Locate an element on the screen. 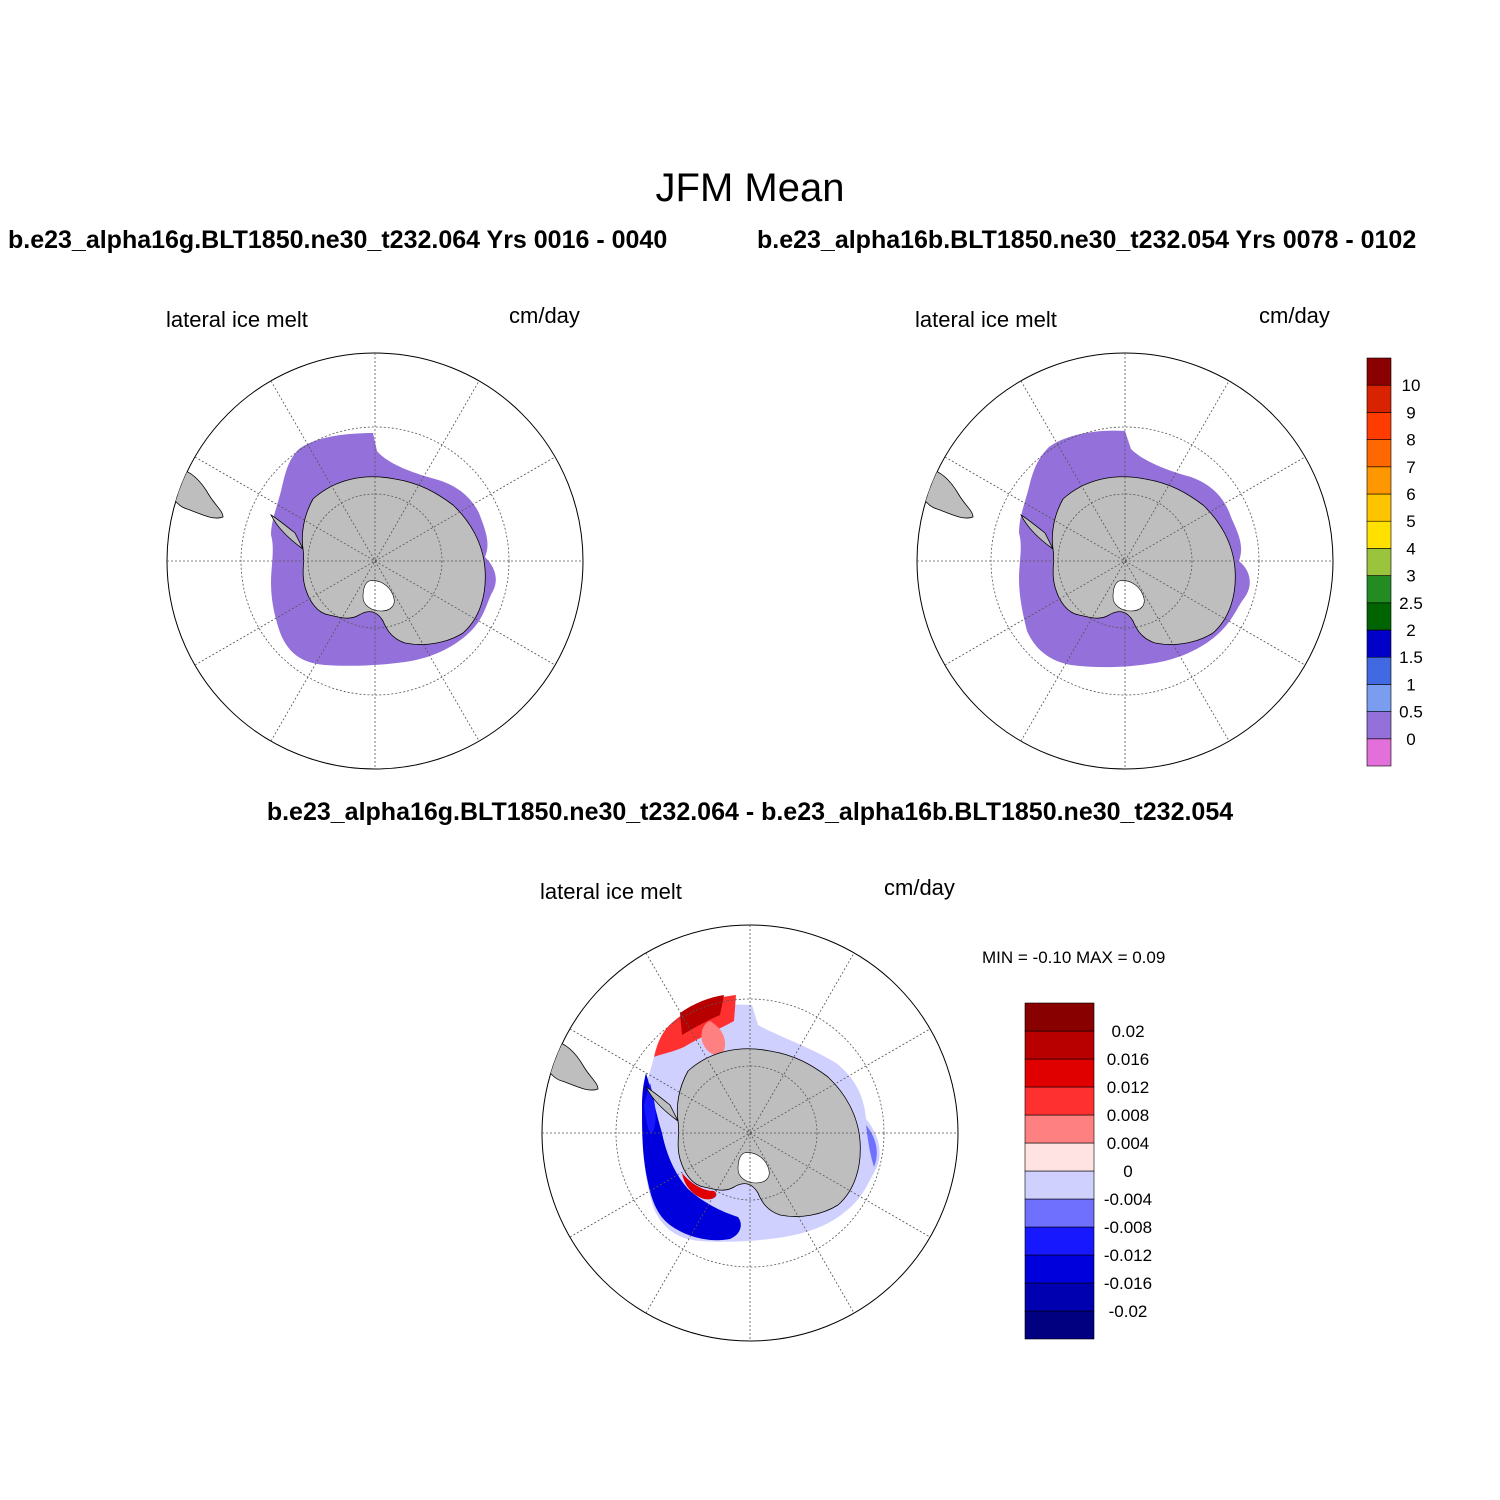 Image resolution: width=1500 pixels, height=1500 pixels. difference-colorbar-tick-label: -0.02 is located at coordinates (1128, 1311).